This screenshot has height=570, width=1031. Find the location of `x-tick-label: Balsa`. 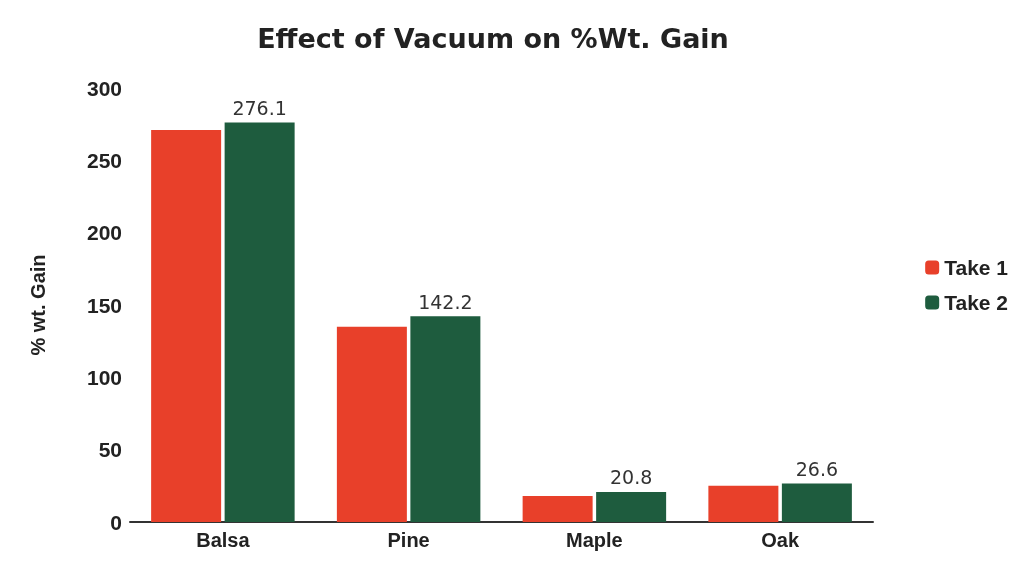

x-tick-label: Balsa is located at coordinates (223, 540).